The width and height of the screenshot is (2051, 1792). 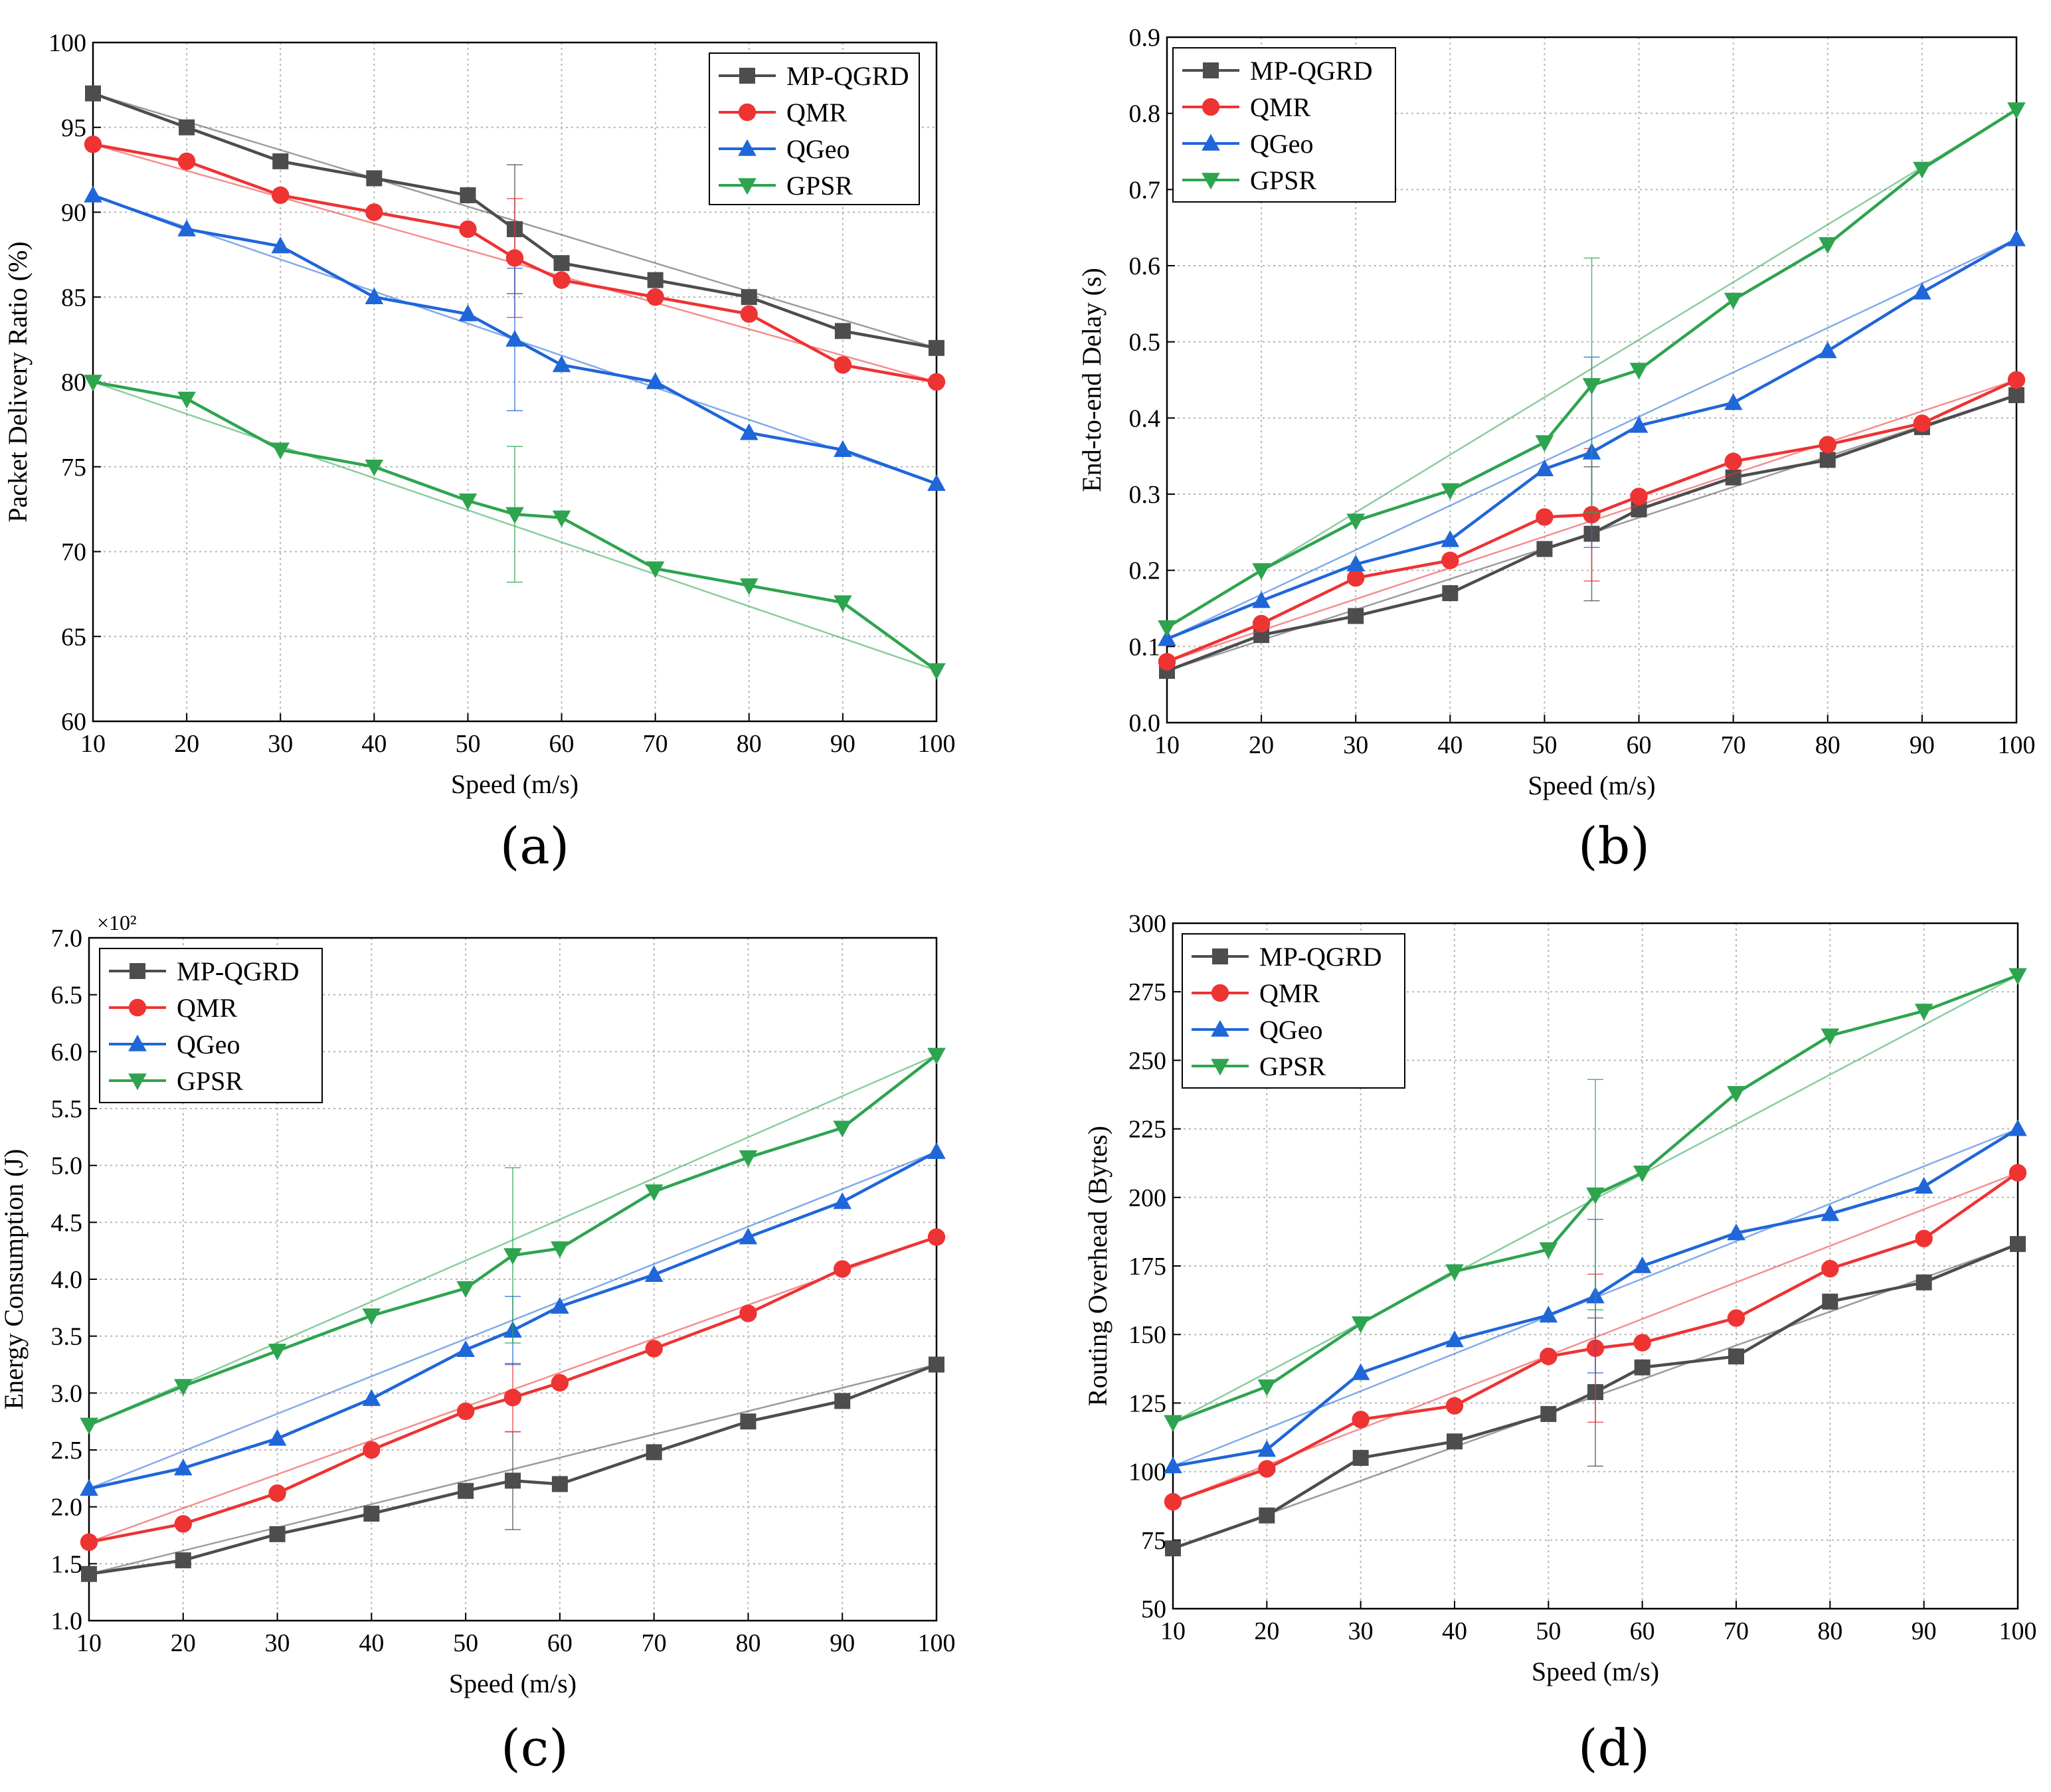 I want to click on y-tick-label: 1.5, so click(x=67, y=1564).